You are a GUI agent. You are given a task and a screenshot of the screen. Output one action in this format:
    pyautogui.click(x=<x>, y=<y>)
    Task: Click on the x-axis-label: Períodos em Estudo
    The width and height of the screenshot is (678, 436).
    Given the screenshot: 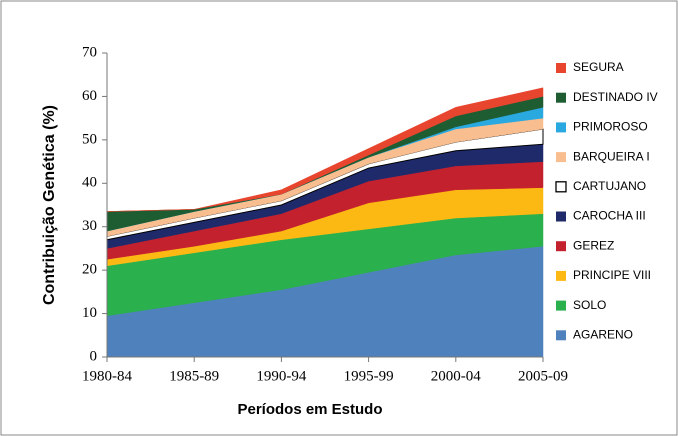 What is the action you would take?
    pyautogui.click(x=309, y=409)
    